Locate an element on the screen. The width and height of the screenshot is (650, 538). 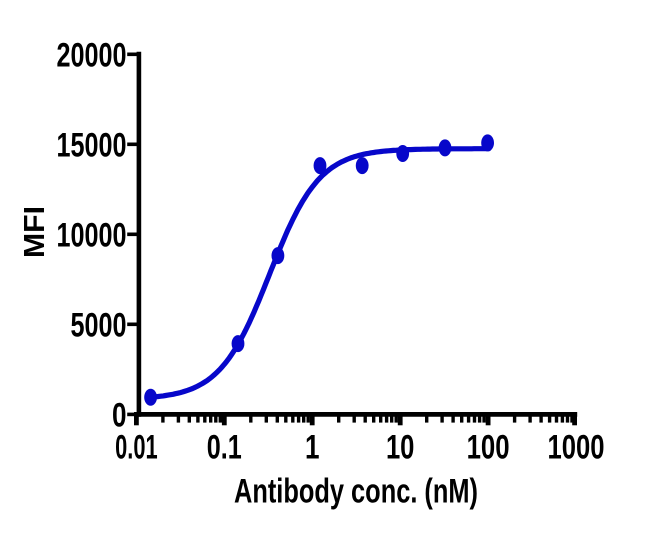
svg-text: 1000 is located at coordinates (576, 447).